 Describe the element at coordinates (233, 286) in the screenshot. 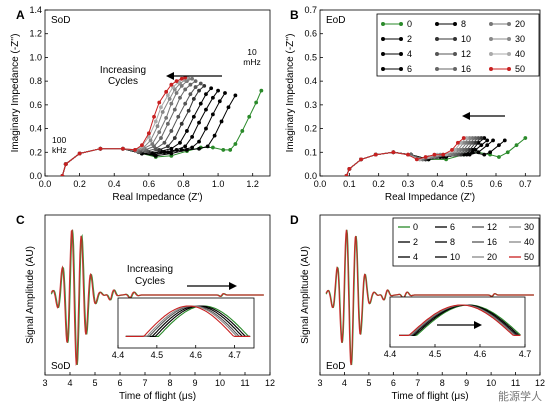

I see `annotation-arrowhead` at that location.